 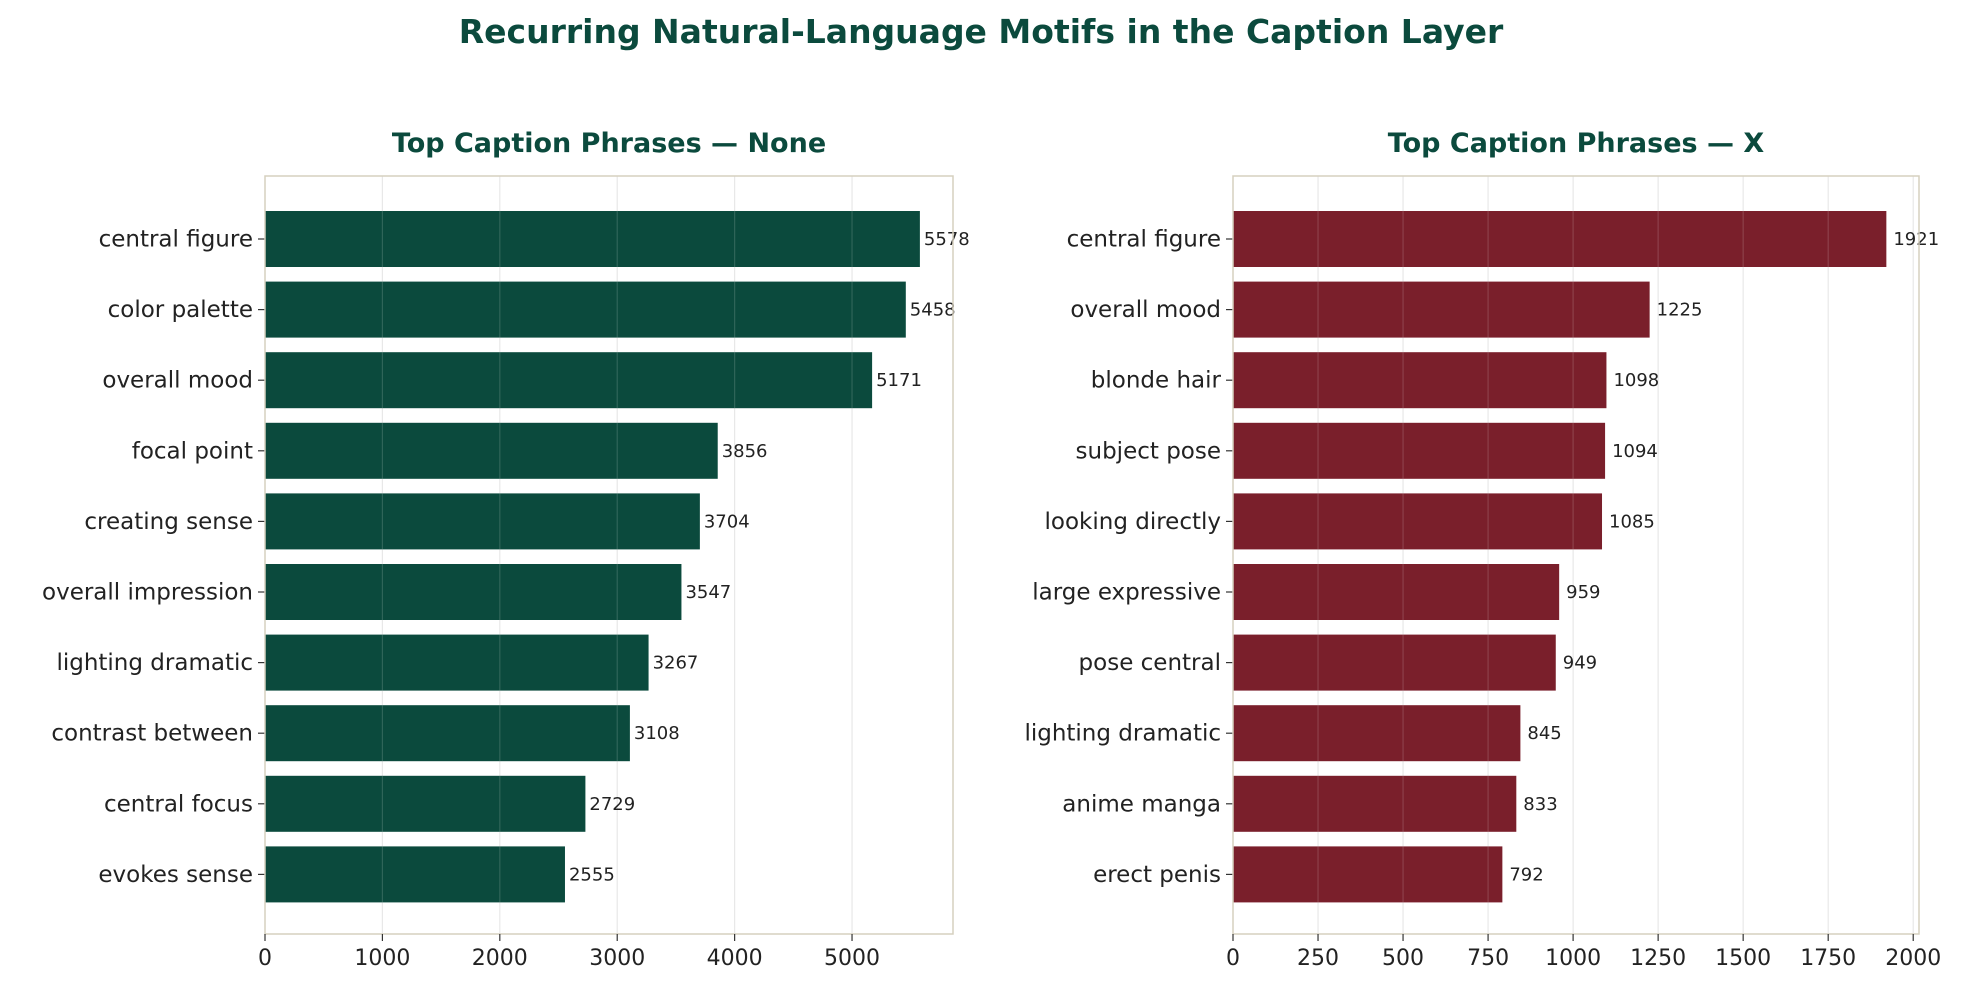 I want to click on data-label: 1094, so click(x=1635, y=451).